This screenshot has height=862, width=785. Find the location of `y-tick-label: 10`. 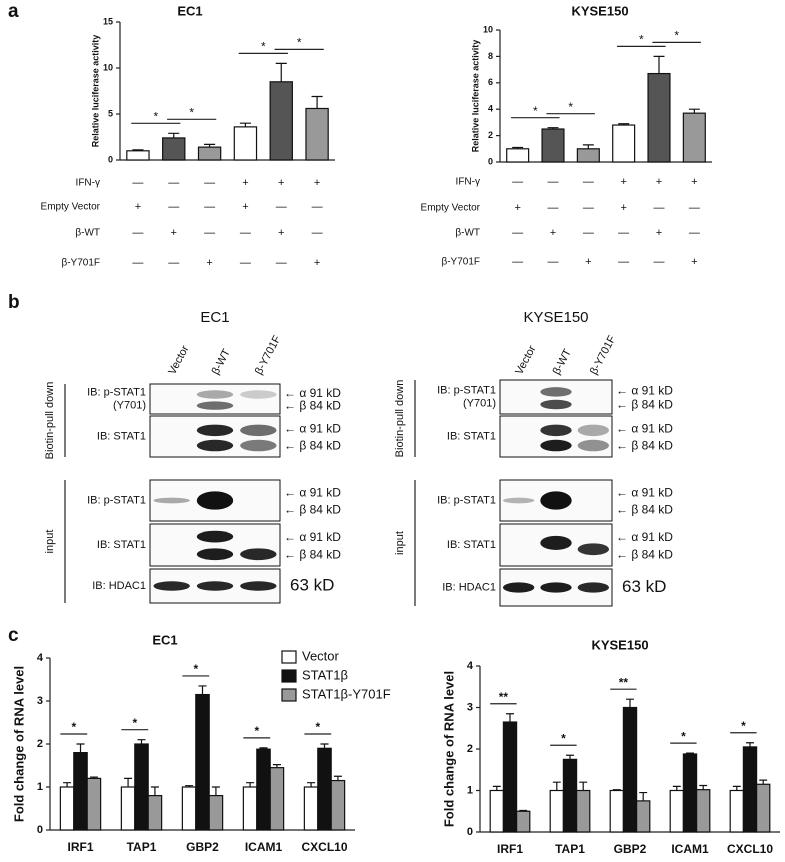

y-tick-label: 10 is located at coordinates (488, 29).